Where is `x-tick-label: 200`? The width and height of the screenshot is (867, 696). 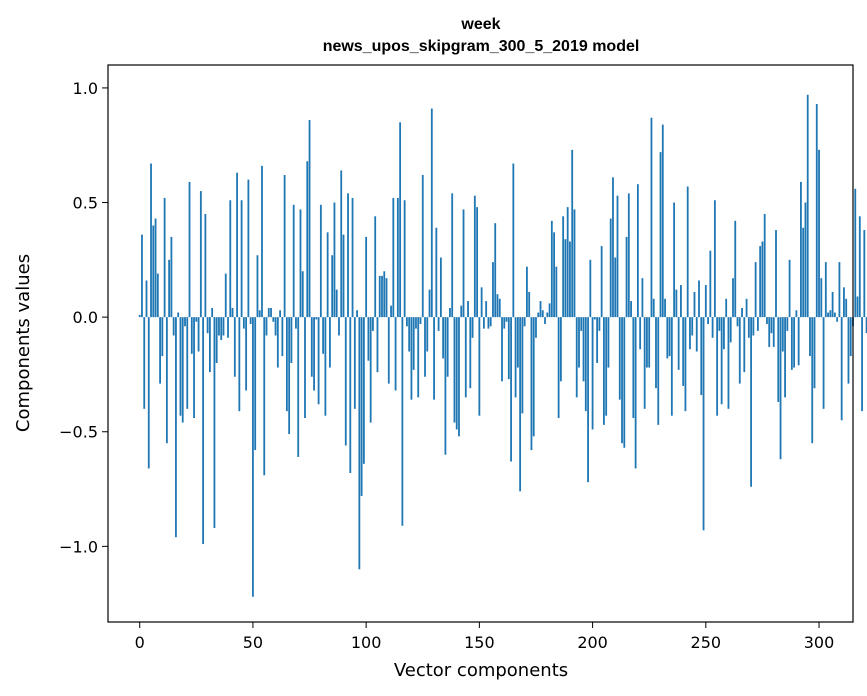 x-tick-label: 200 is located at coordinates (592, 642).